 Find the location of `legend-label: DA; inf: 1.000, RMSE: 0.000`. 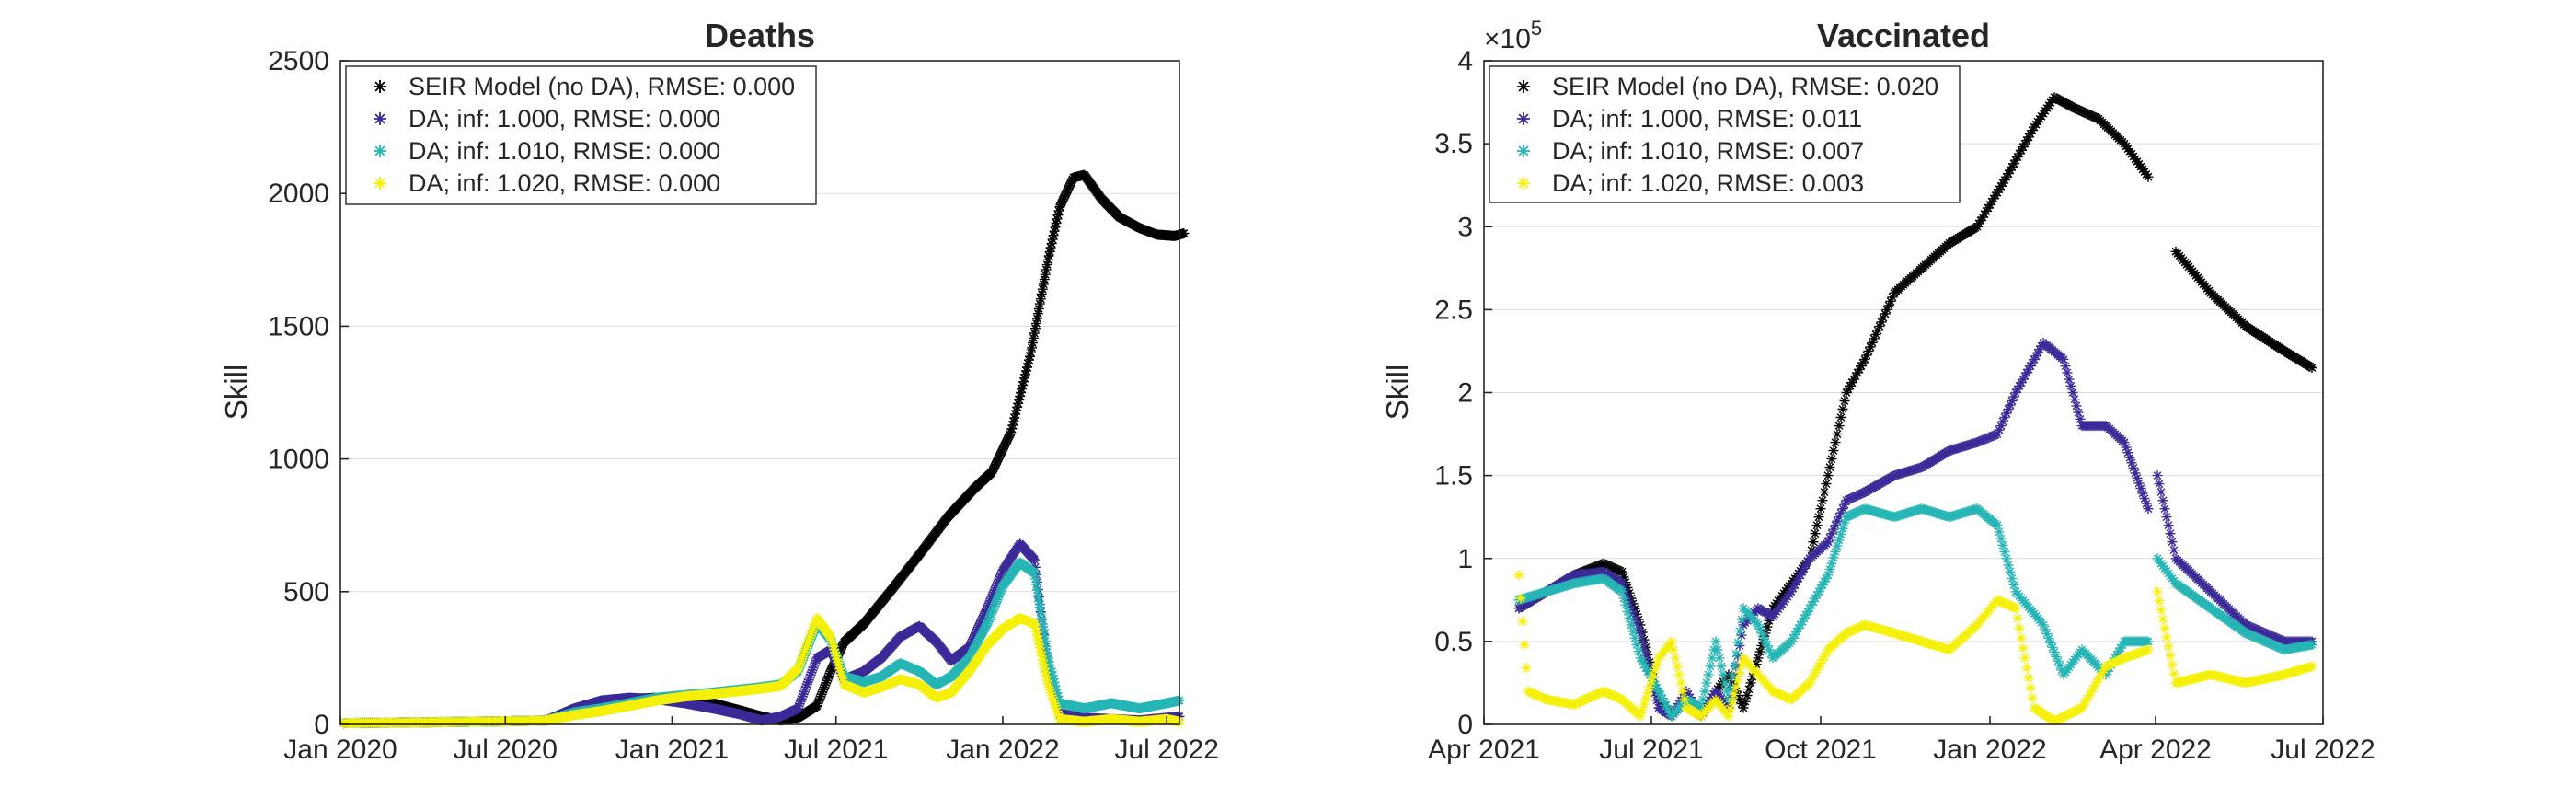

legend-label: DA; inf: 1.000, RMSE: 0.000 is located at coordinates (564, 119).